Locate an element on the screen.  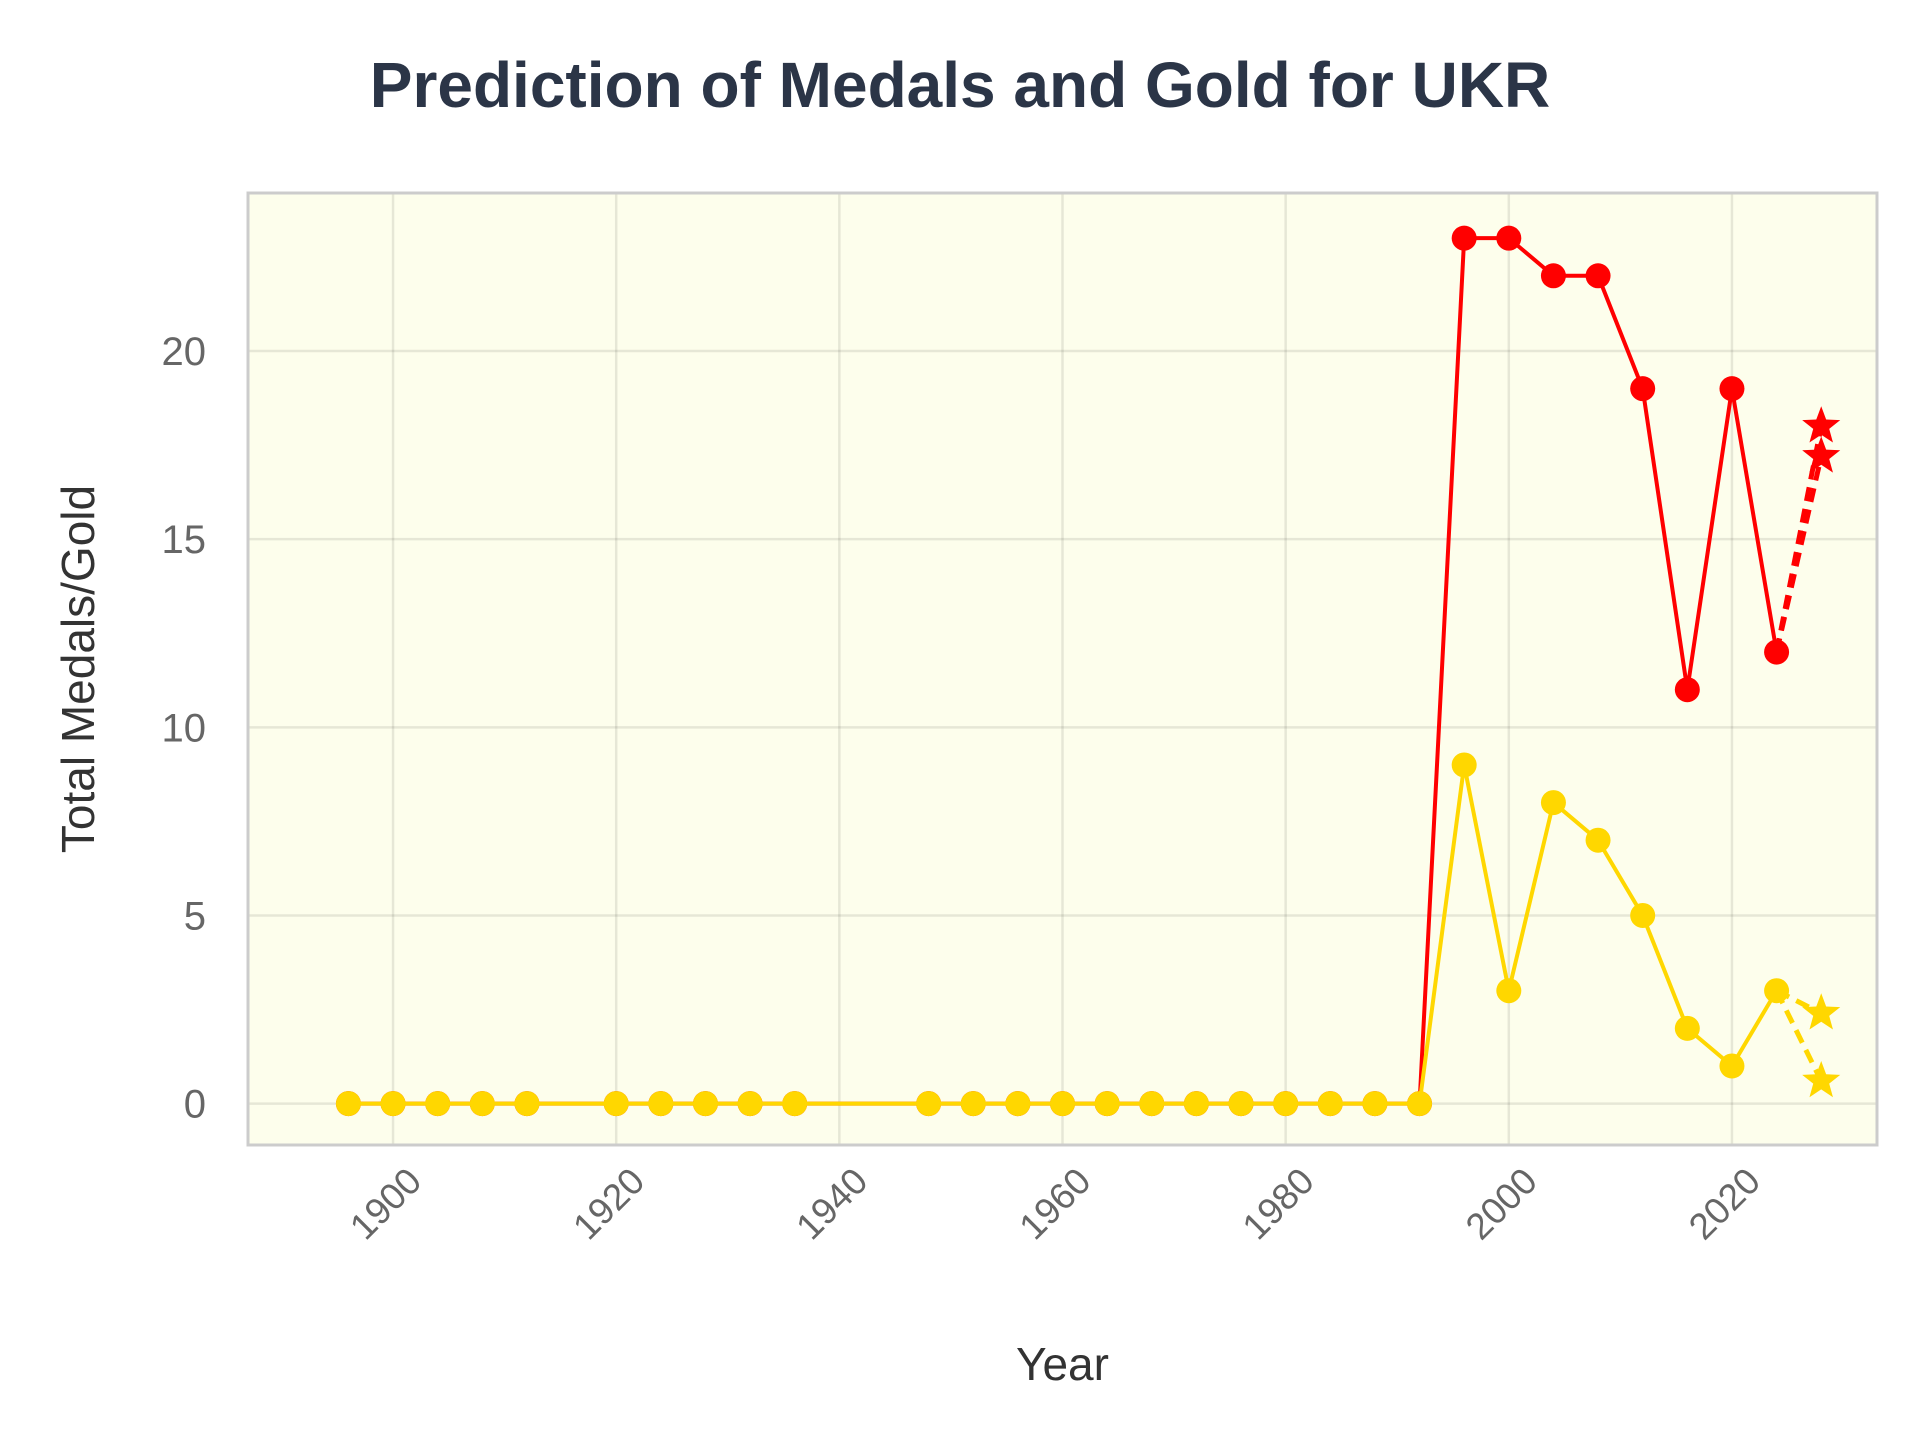
total-prediction is located at coordinates (1807, 529).